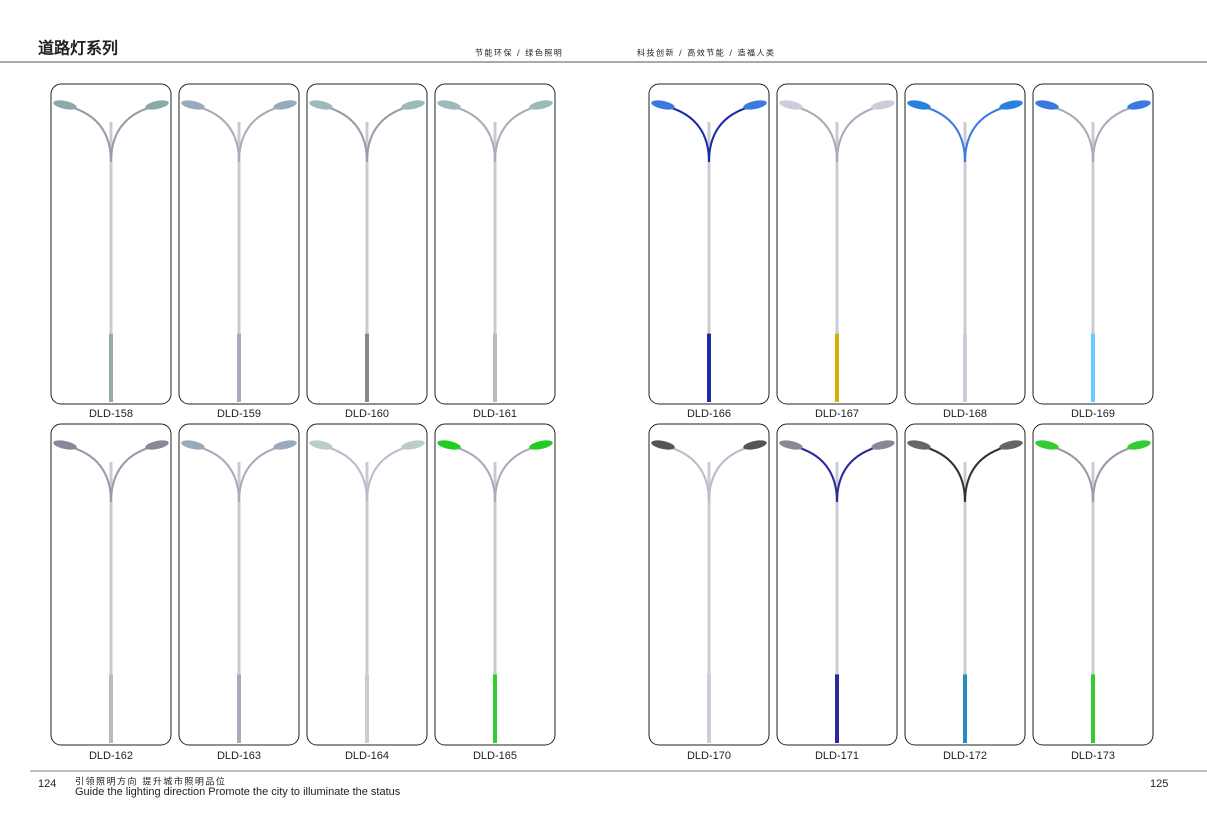 The image size is (1207, 825). I want to click on page-number: 124, so click(47, 784).